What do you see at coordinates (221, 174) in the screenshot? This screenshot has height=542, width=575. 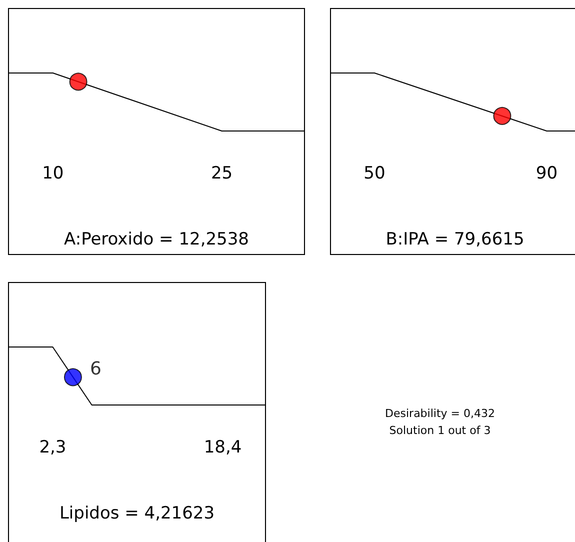 I see `x-tick-label: 25` at bounding box center [221, 174].